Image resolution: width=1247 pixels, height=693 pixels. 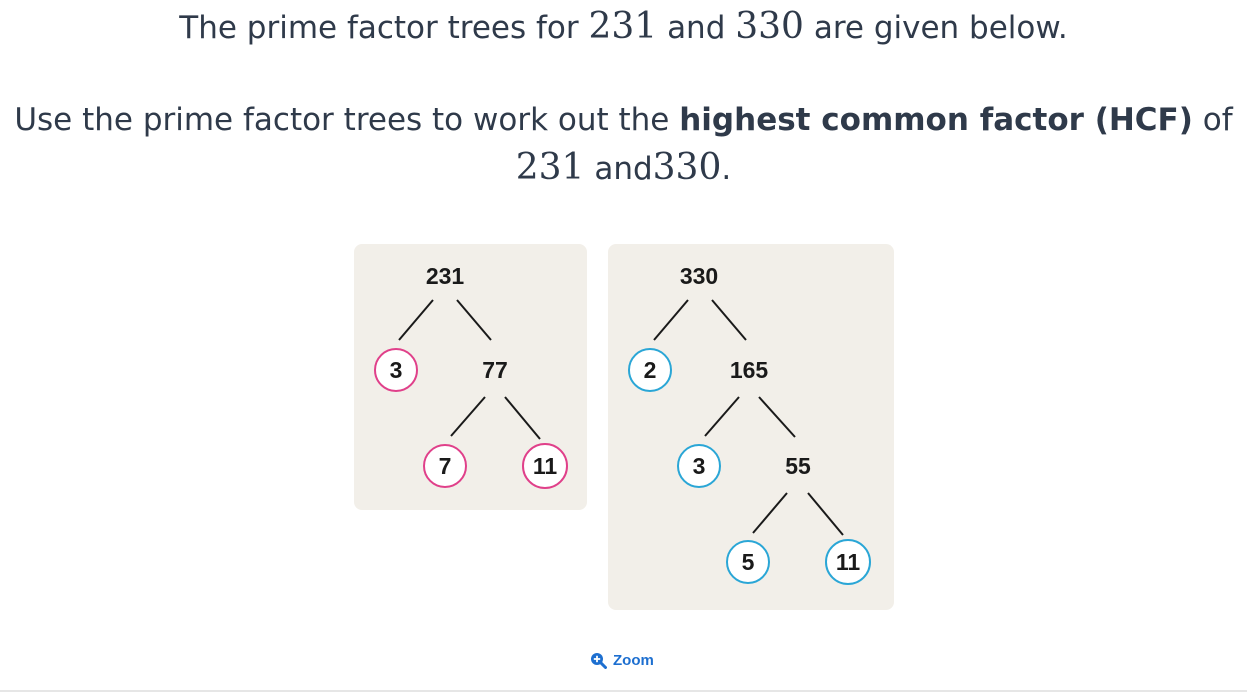 I want to click on prime-ring-3-b, so click(x=699, y=466).